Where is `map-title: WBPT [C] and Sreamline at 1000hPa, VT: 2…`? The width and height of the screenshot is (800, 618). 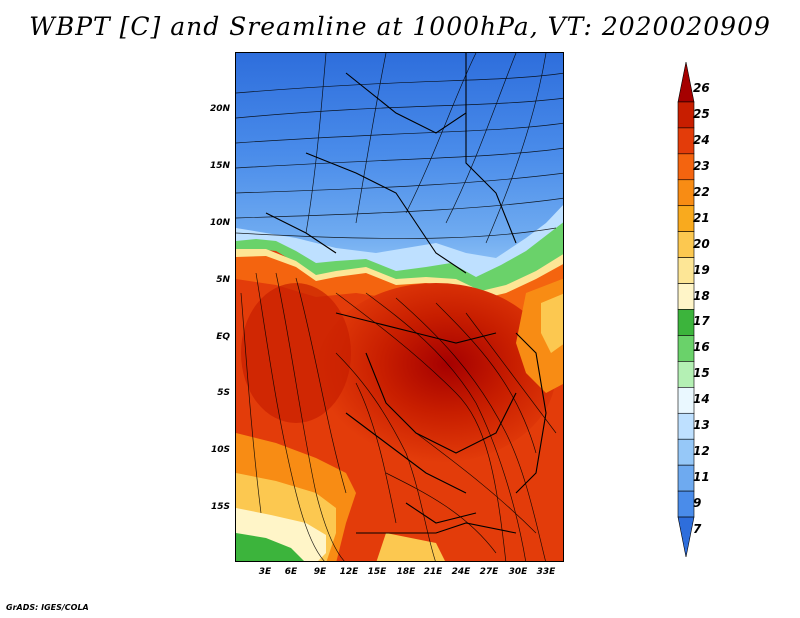
map-title: WBPT [C] and Sreamline at 1000hPa, VT: 2… is located at coordinates (400, 26).